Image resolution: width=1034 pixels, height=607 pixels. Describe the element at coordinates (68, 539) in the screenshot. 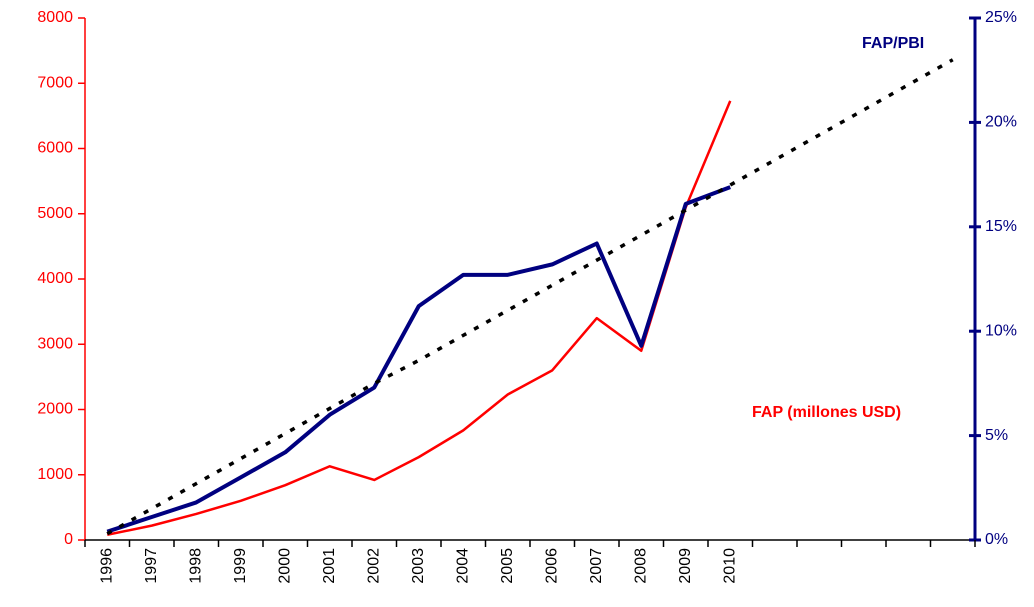

I see `y-tick-label: 0` at that location.